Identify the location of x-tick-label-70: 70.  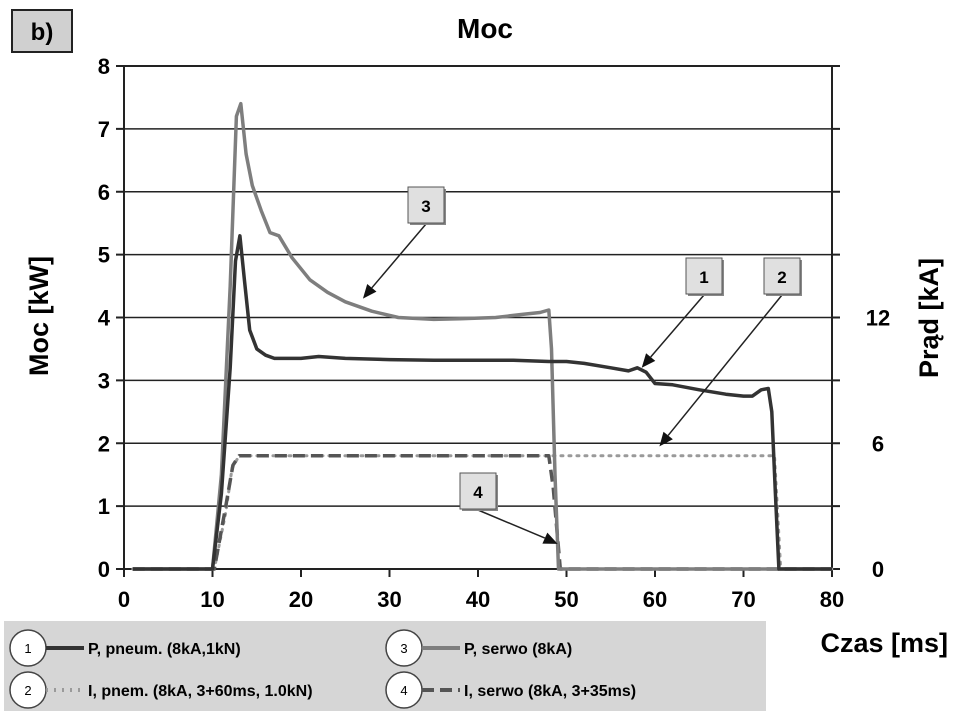
(743, 599).